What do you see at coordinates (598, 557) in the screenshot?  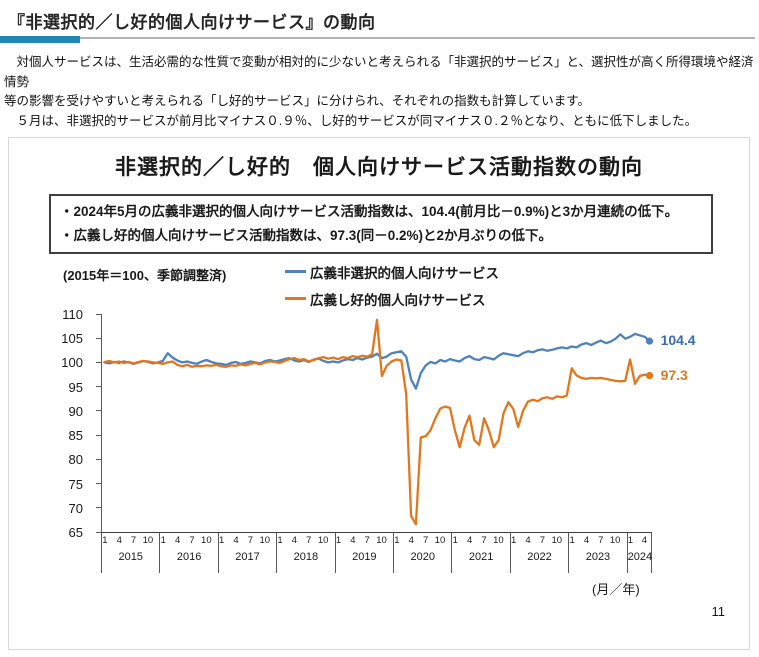 I see `x-year-label: 2023` at bounding box center [598, 557].